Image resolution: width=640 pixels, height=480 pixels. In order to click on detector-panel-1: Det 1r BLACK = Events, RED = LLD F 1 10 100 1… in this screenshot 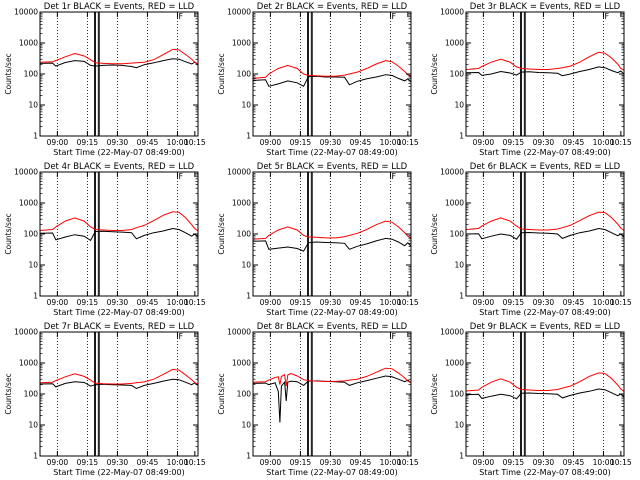, I will do `click(106, 80)`.